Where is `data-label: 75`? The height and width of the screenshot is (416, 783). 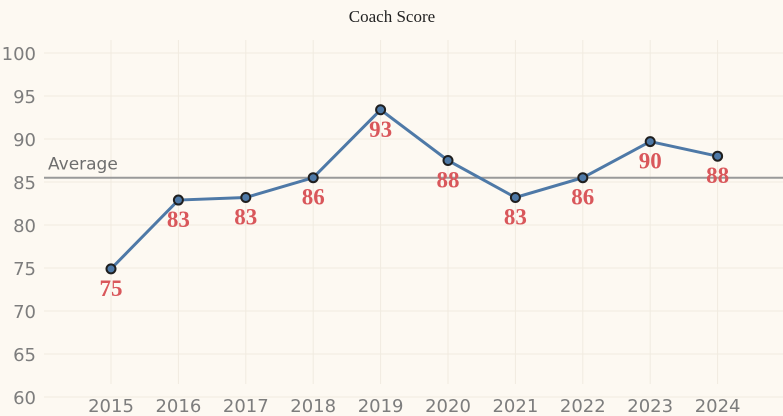 data-label: 75 is located at coordinates (111, 288).